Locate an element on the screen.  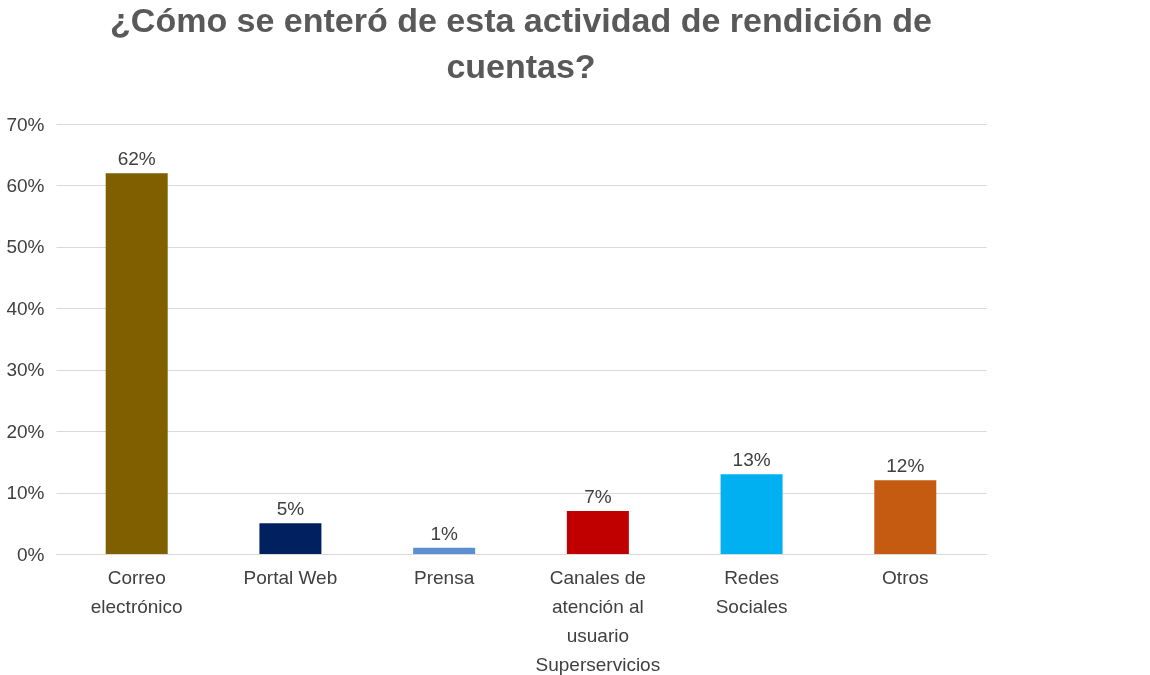
y-tick-label: 30% is located at coordinates (25, 370).